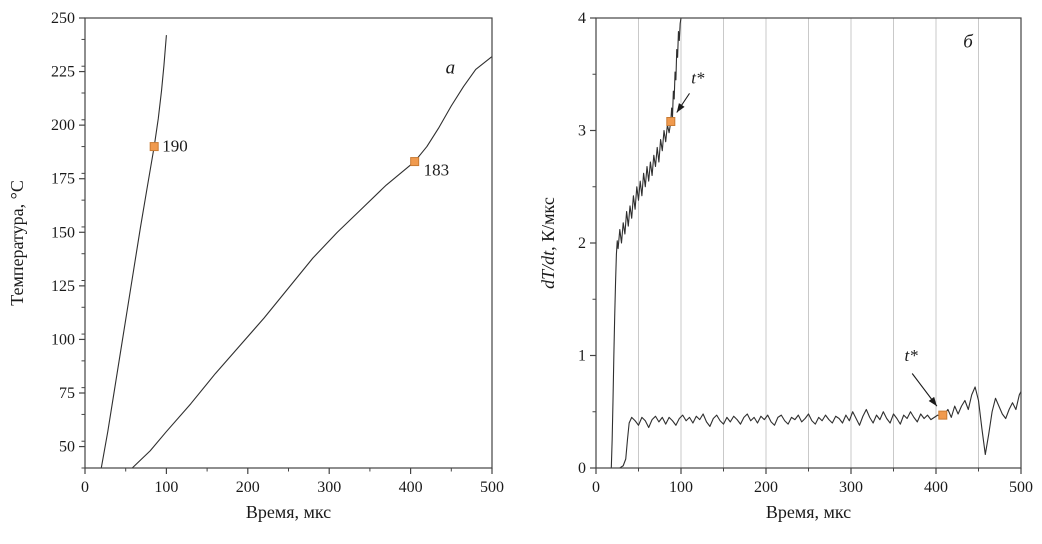  I want to click on svg-text: 3, so click(582, 131).